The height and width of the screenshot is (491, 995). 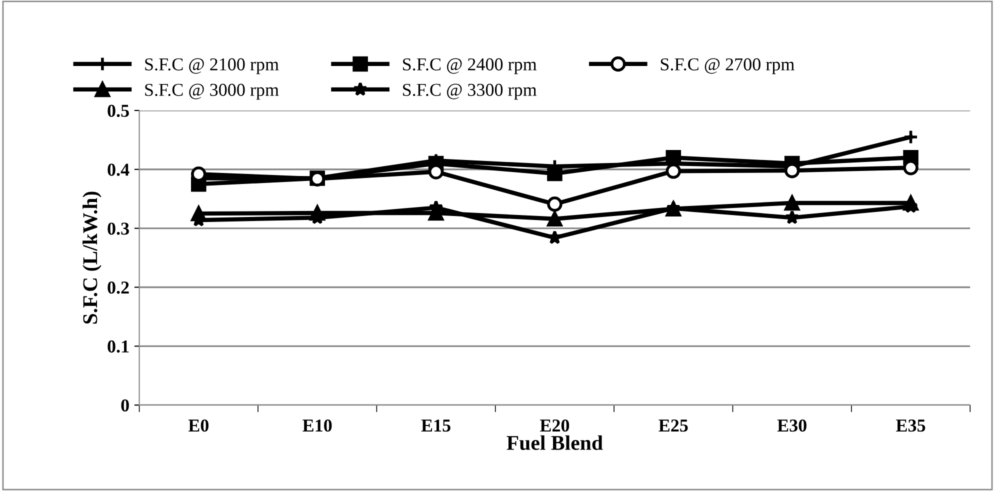 What do you see at coordinates (92, 258) in the screenshot?
I see `y-axis-title: S.F.C (L/kW.h)` at bounding box center [92, 258].